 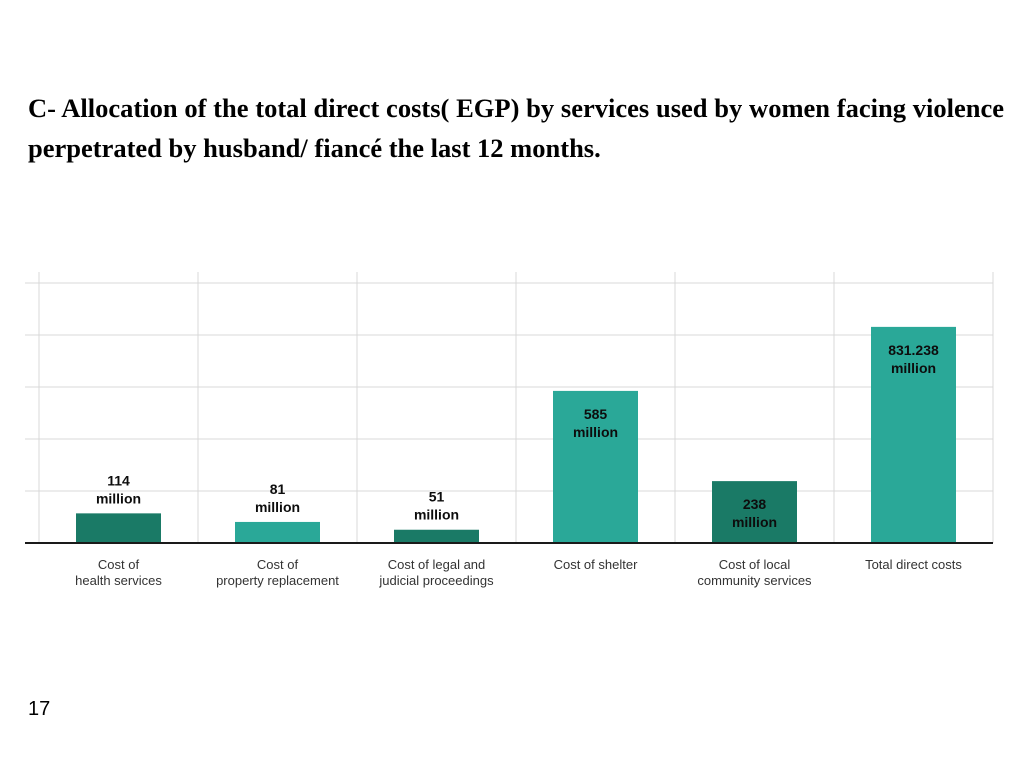 I want to click on category-label: judicial proceedings, so click(x=436, y=580).